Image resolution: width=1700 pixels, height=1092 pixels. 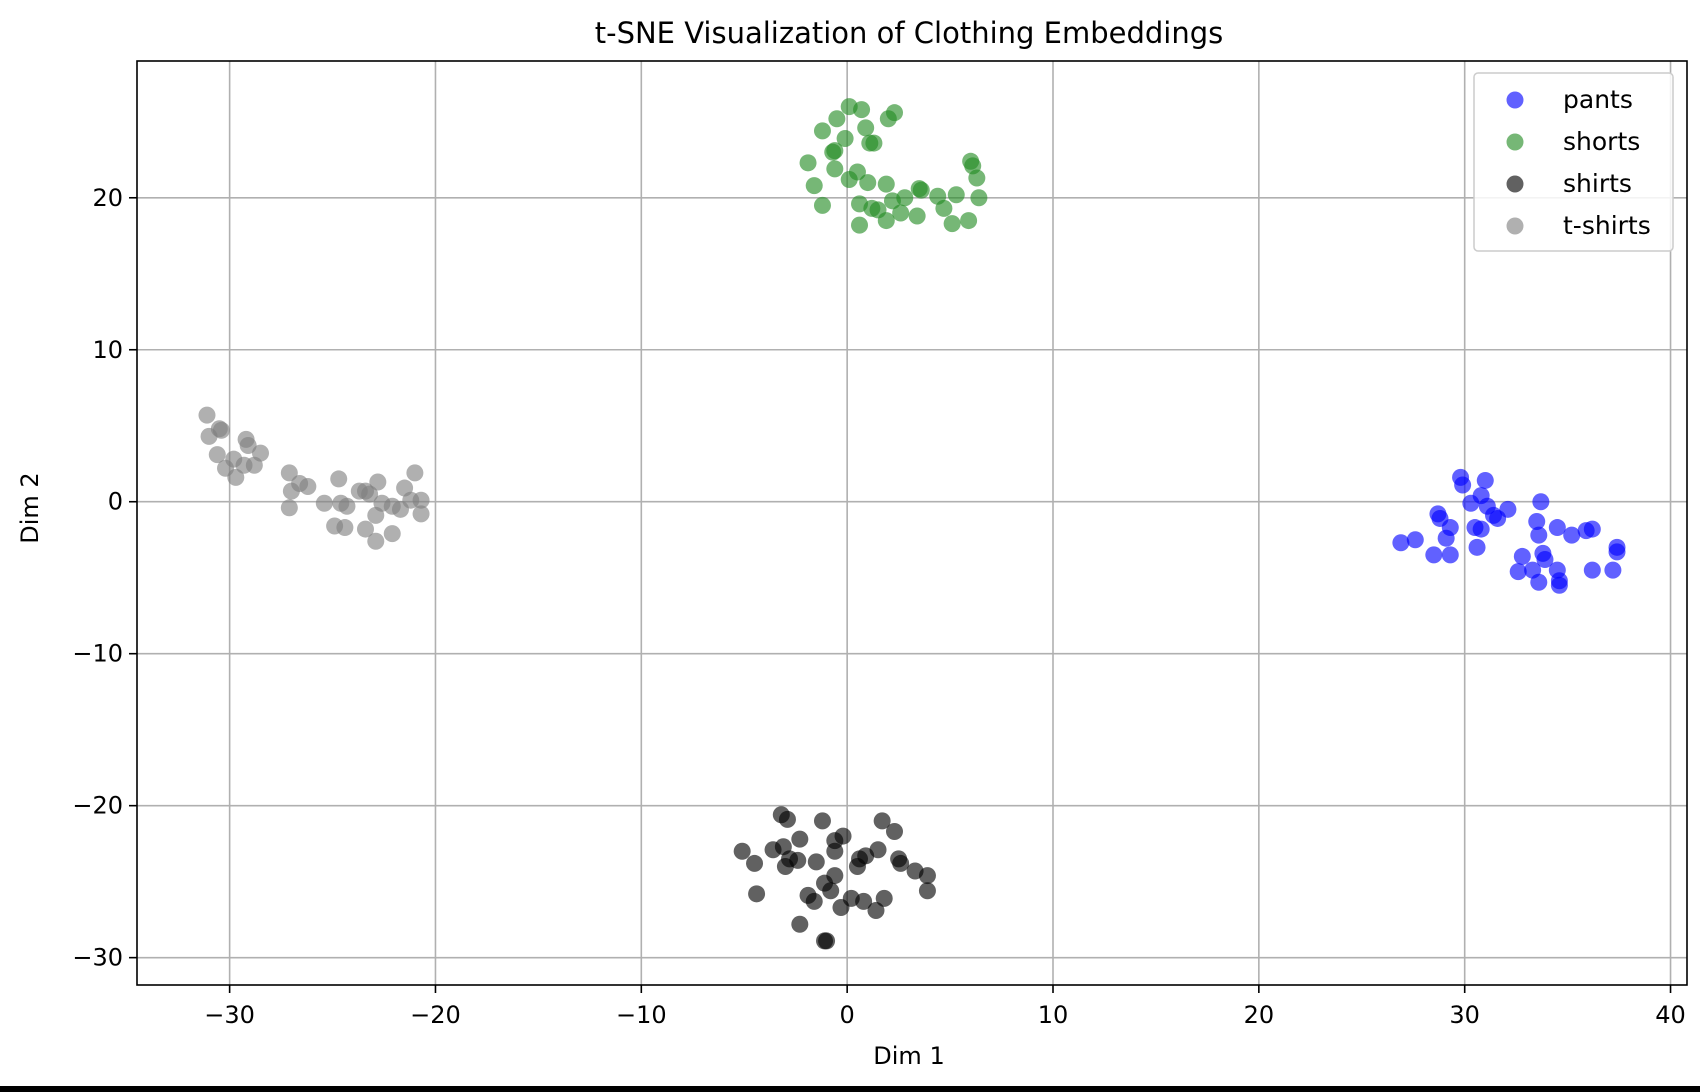 I want to click on y-axis-label: Dim 2, so click(x=30, y=507).